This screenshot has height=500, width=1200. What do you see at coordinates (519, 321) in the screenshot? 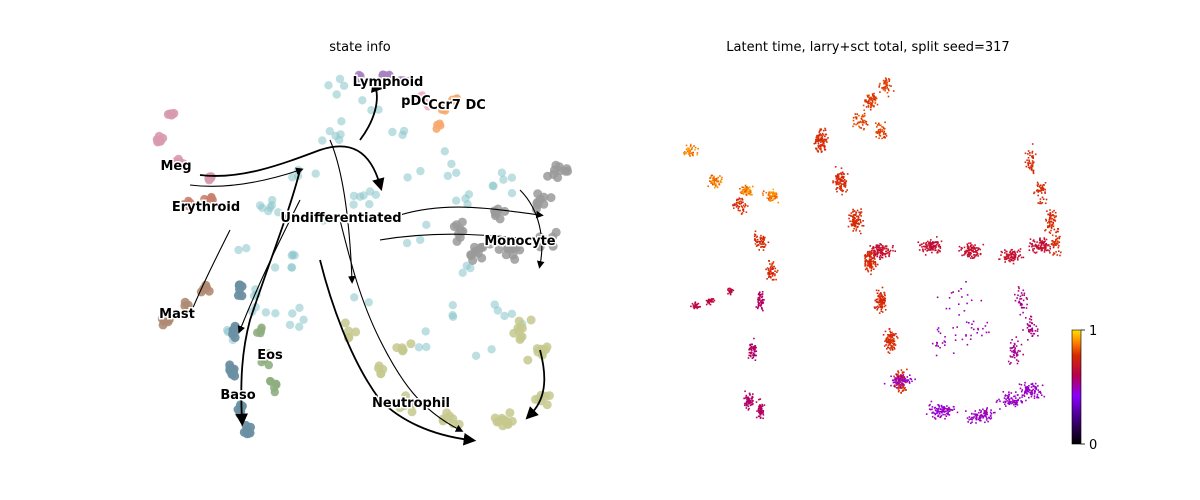
I see `cell-point-neutrophil` at bounding box center [519, 321].